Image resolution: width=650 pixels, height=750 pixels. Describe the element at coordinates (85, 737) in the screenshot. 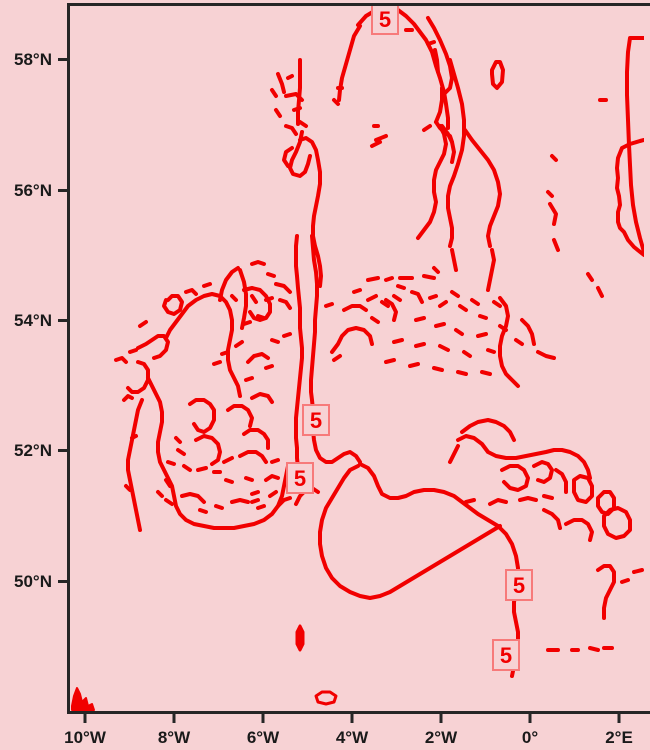

I see `xtick-label-10w: 10°W` at that location.